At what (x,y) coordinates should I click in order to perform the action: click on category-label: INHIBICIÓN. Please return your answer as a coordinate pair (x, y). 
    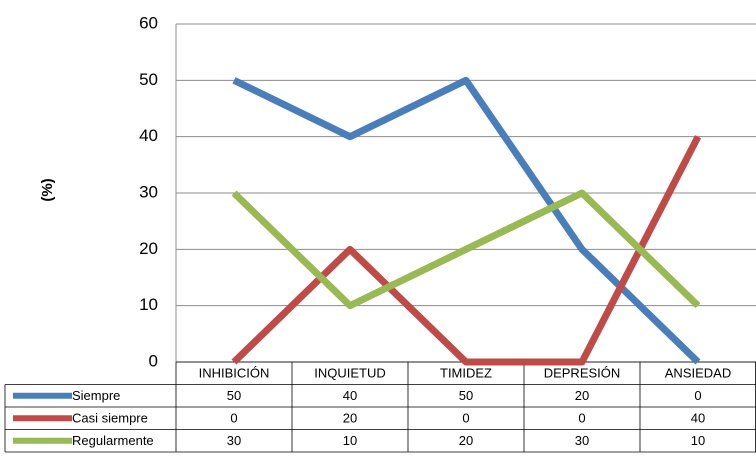
    Looking at the image, I should click on (234, 373).